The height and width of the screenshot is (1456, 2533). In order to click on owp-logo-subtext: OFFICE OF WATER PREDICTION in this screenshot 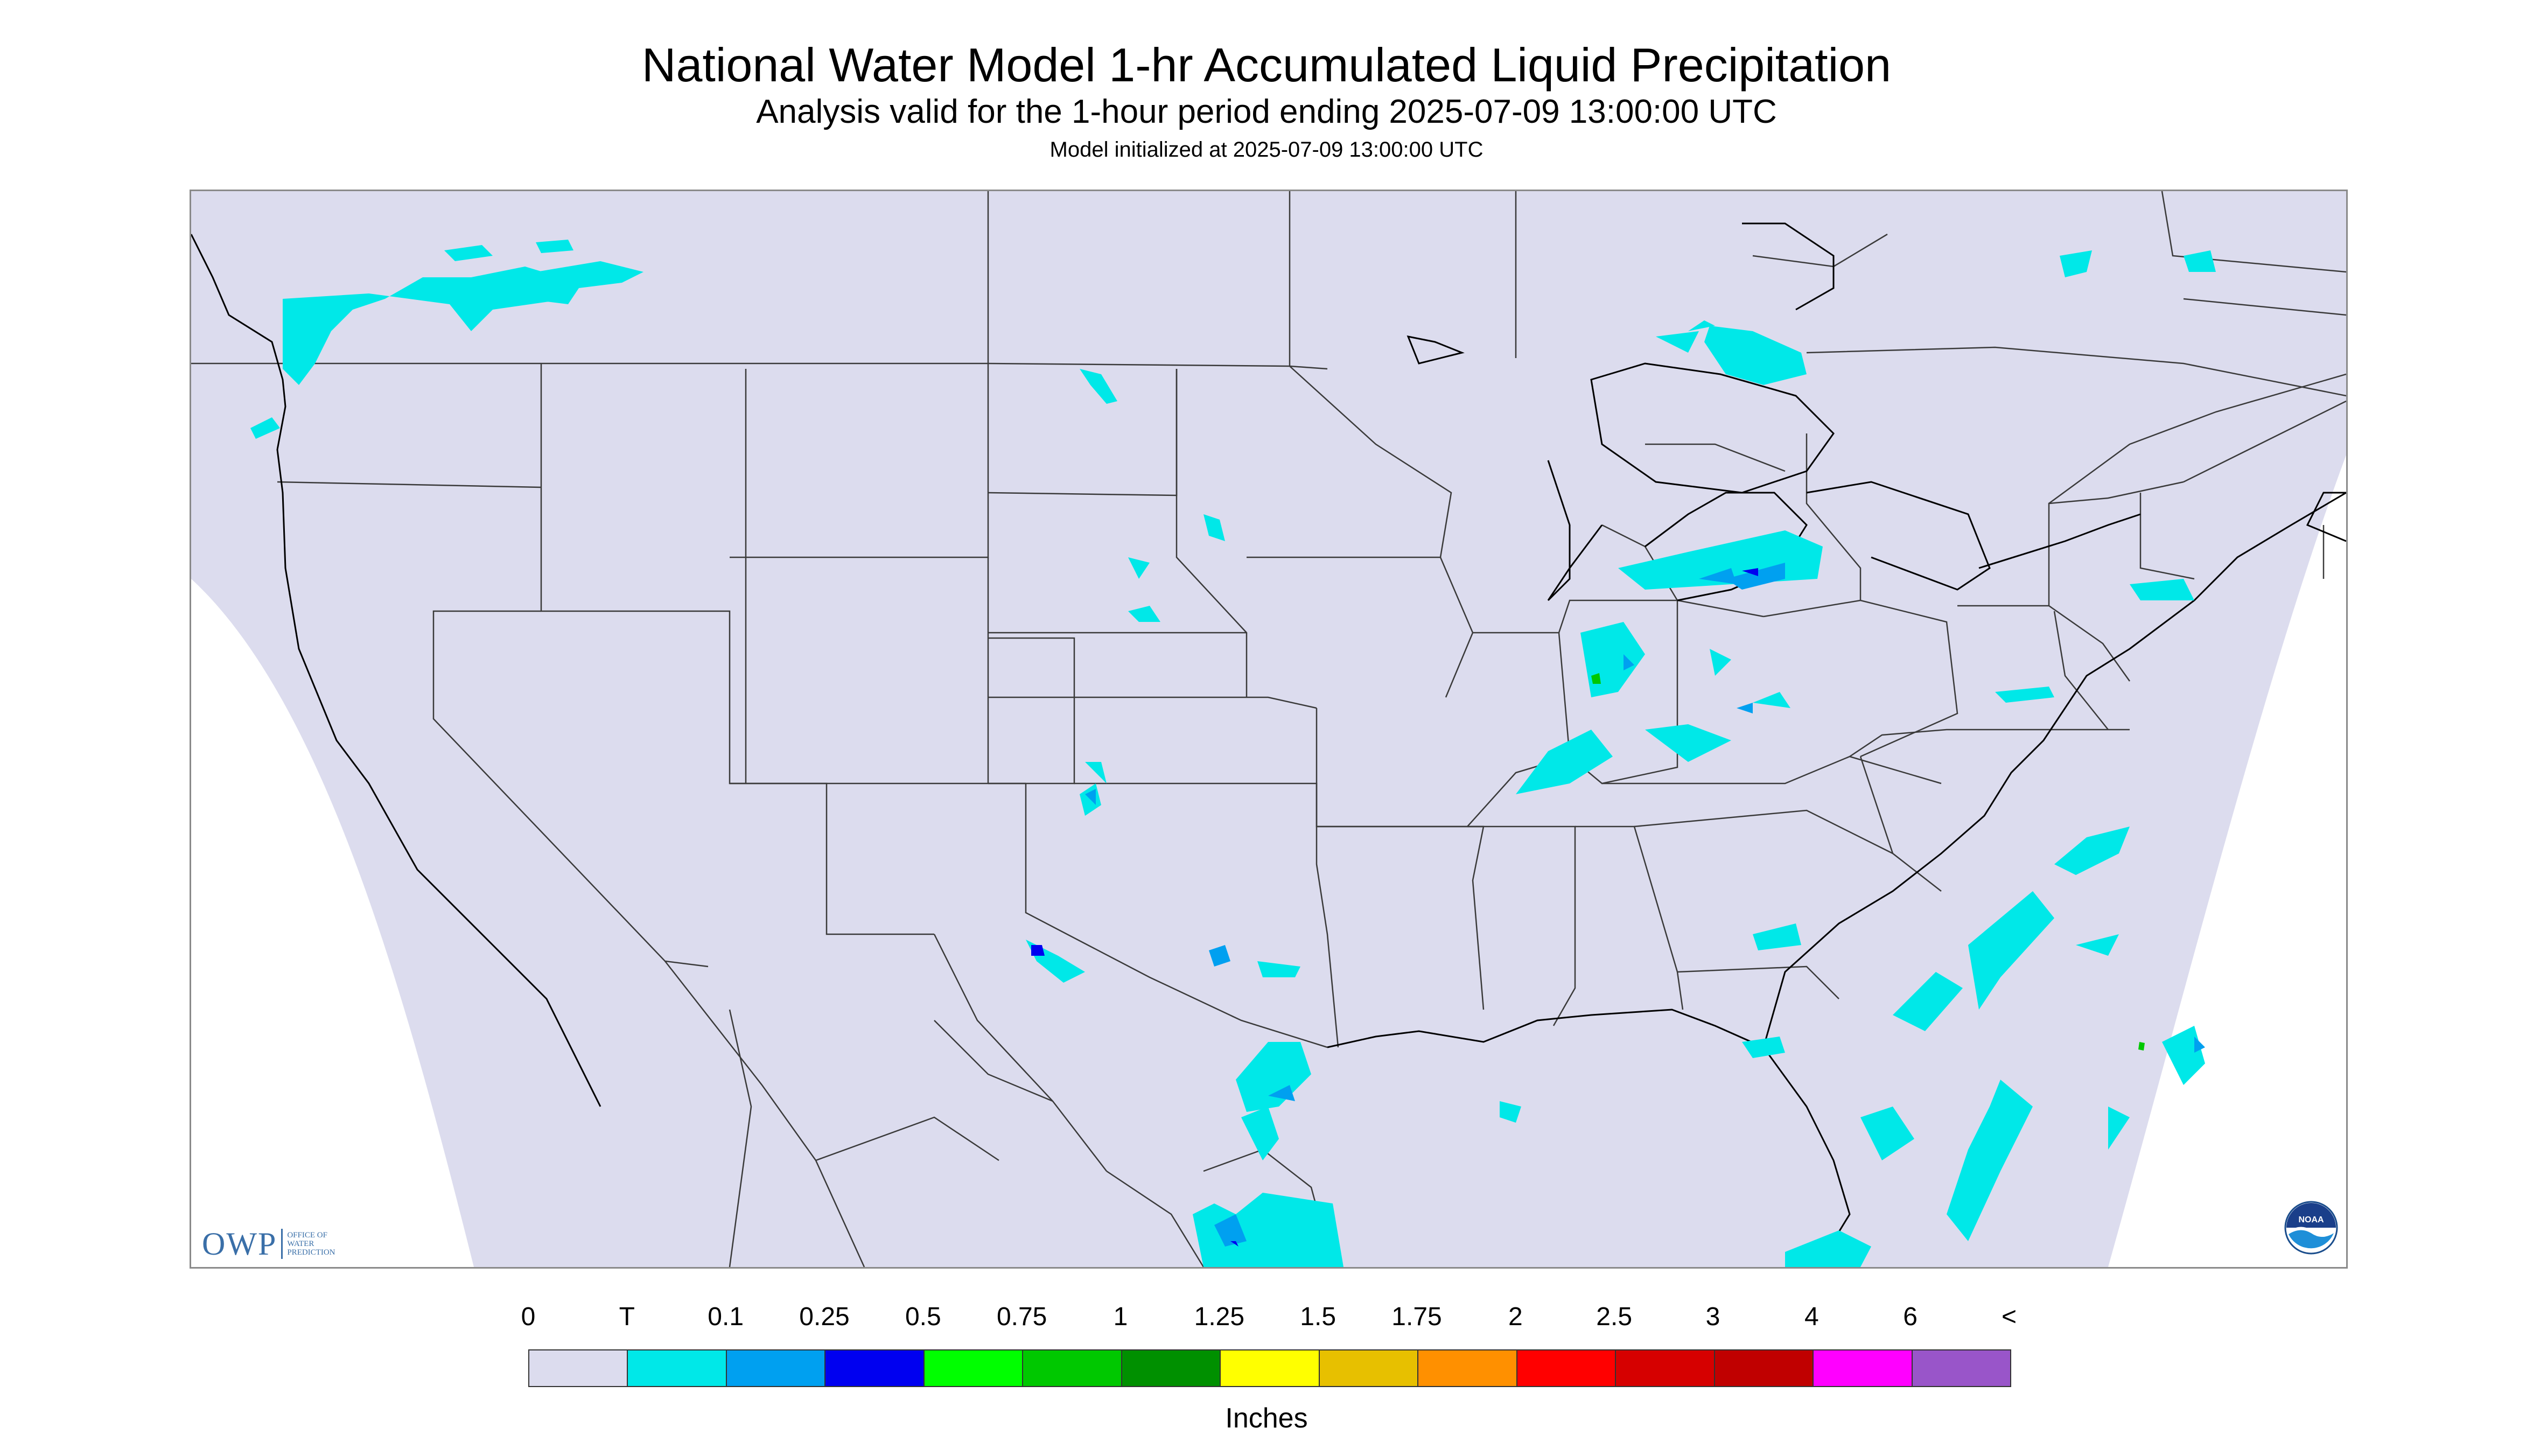, I will do `click(311, 1244)`.